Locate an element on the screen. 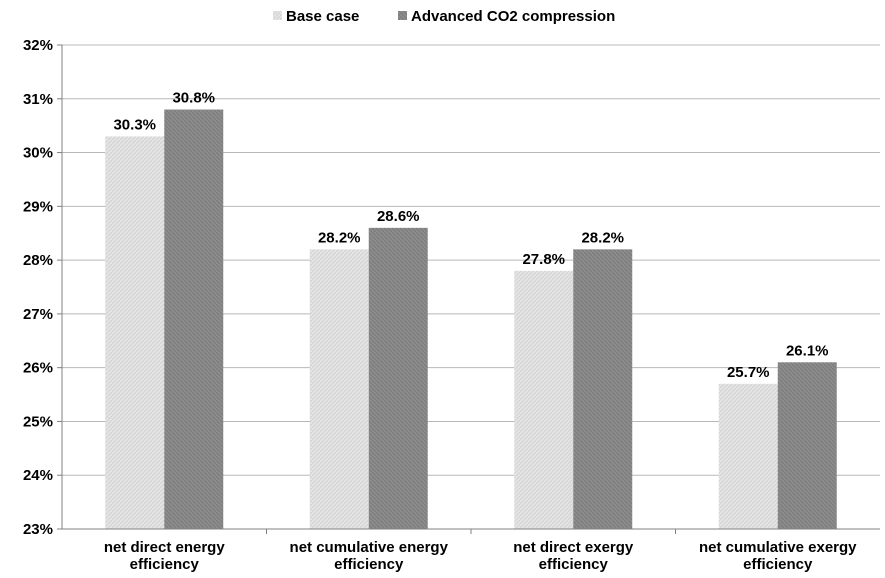  data-label-base-case: 28.2% is located at coordinates (339, 237).